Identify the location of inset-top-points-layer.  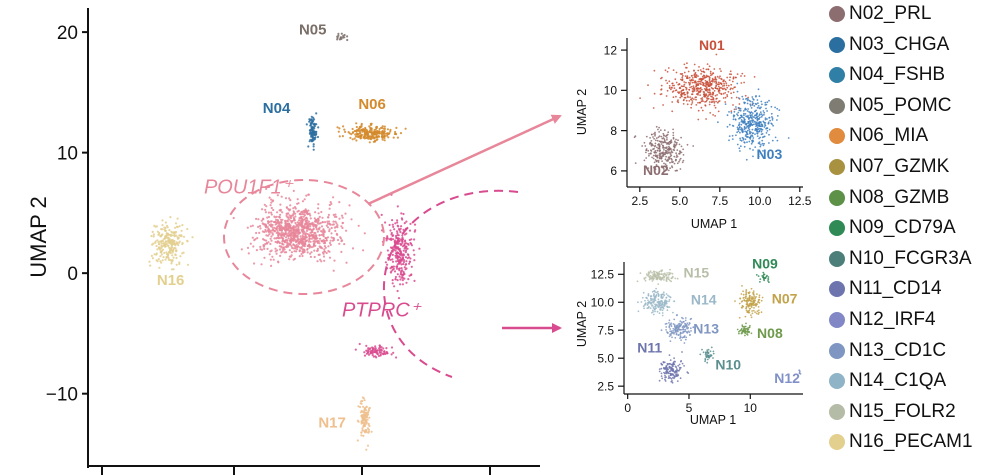
(711, 112).